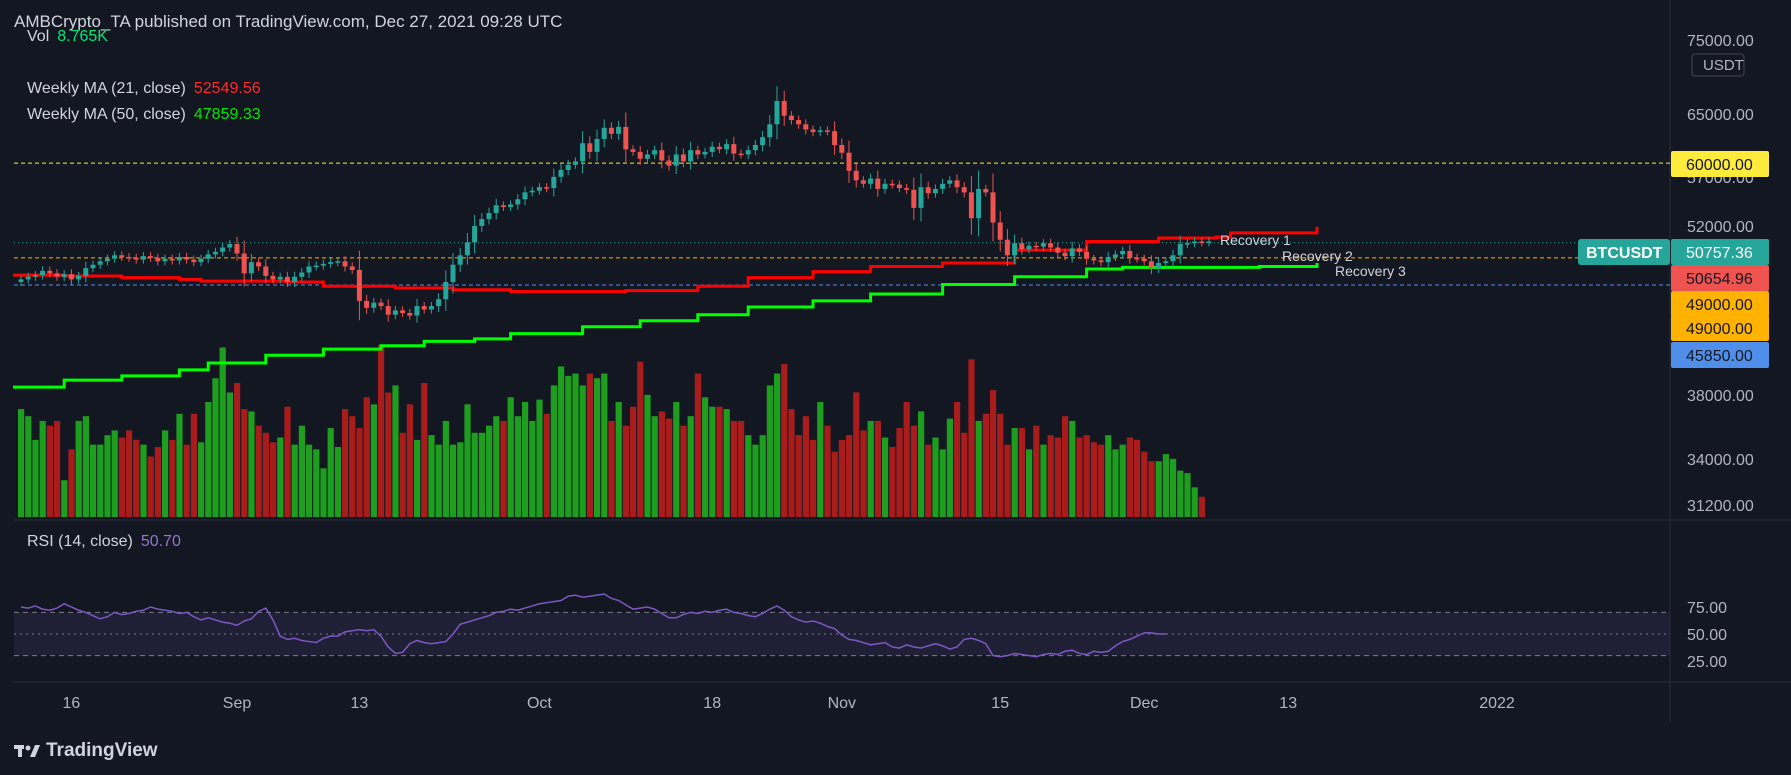 Image resolution: width=1791 pixels, height=775 pixels. I want to click on time-tick-label: Dec, so click(1144, 703).